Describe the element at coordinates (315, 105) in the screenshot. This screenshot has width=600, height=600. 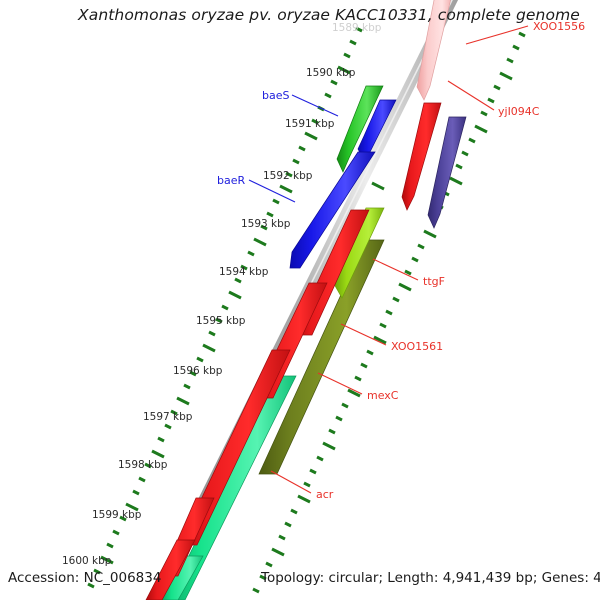
I see `leader-baeS` at that location.